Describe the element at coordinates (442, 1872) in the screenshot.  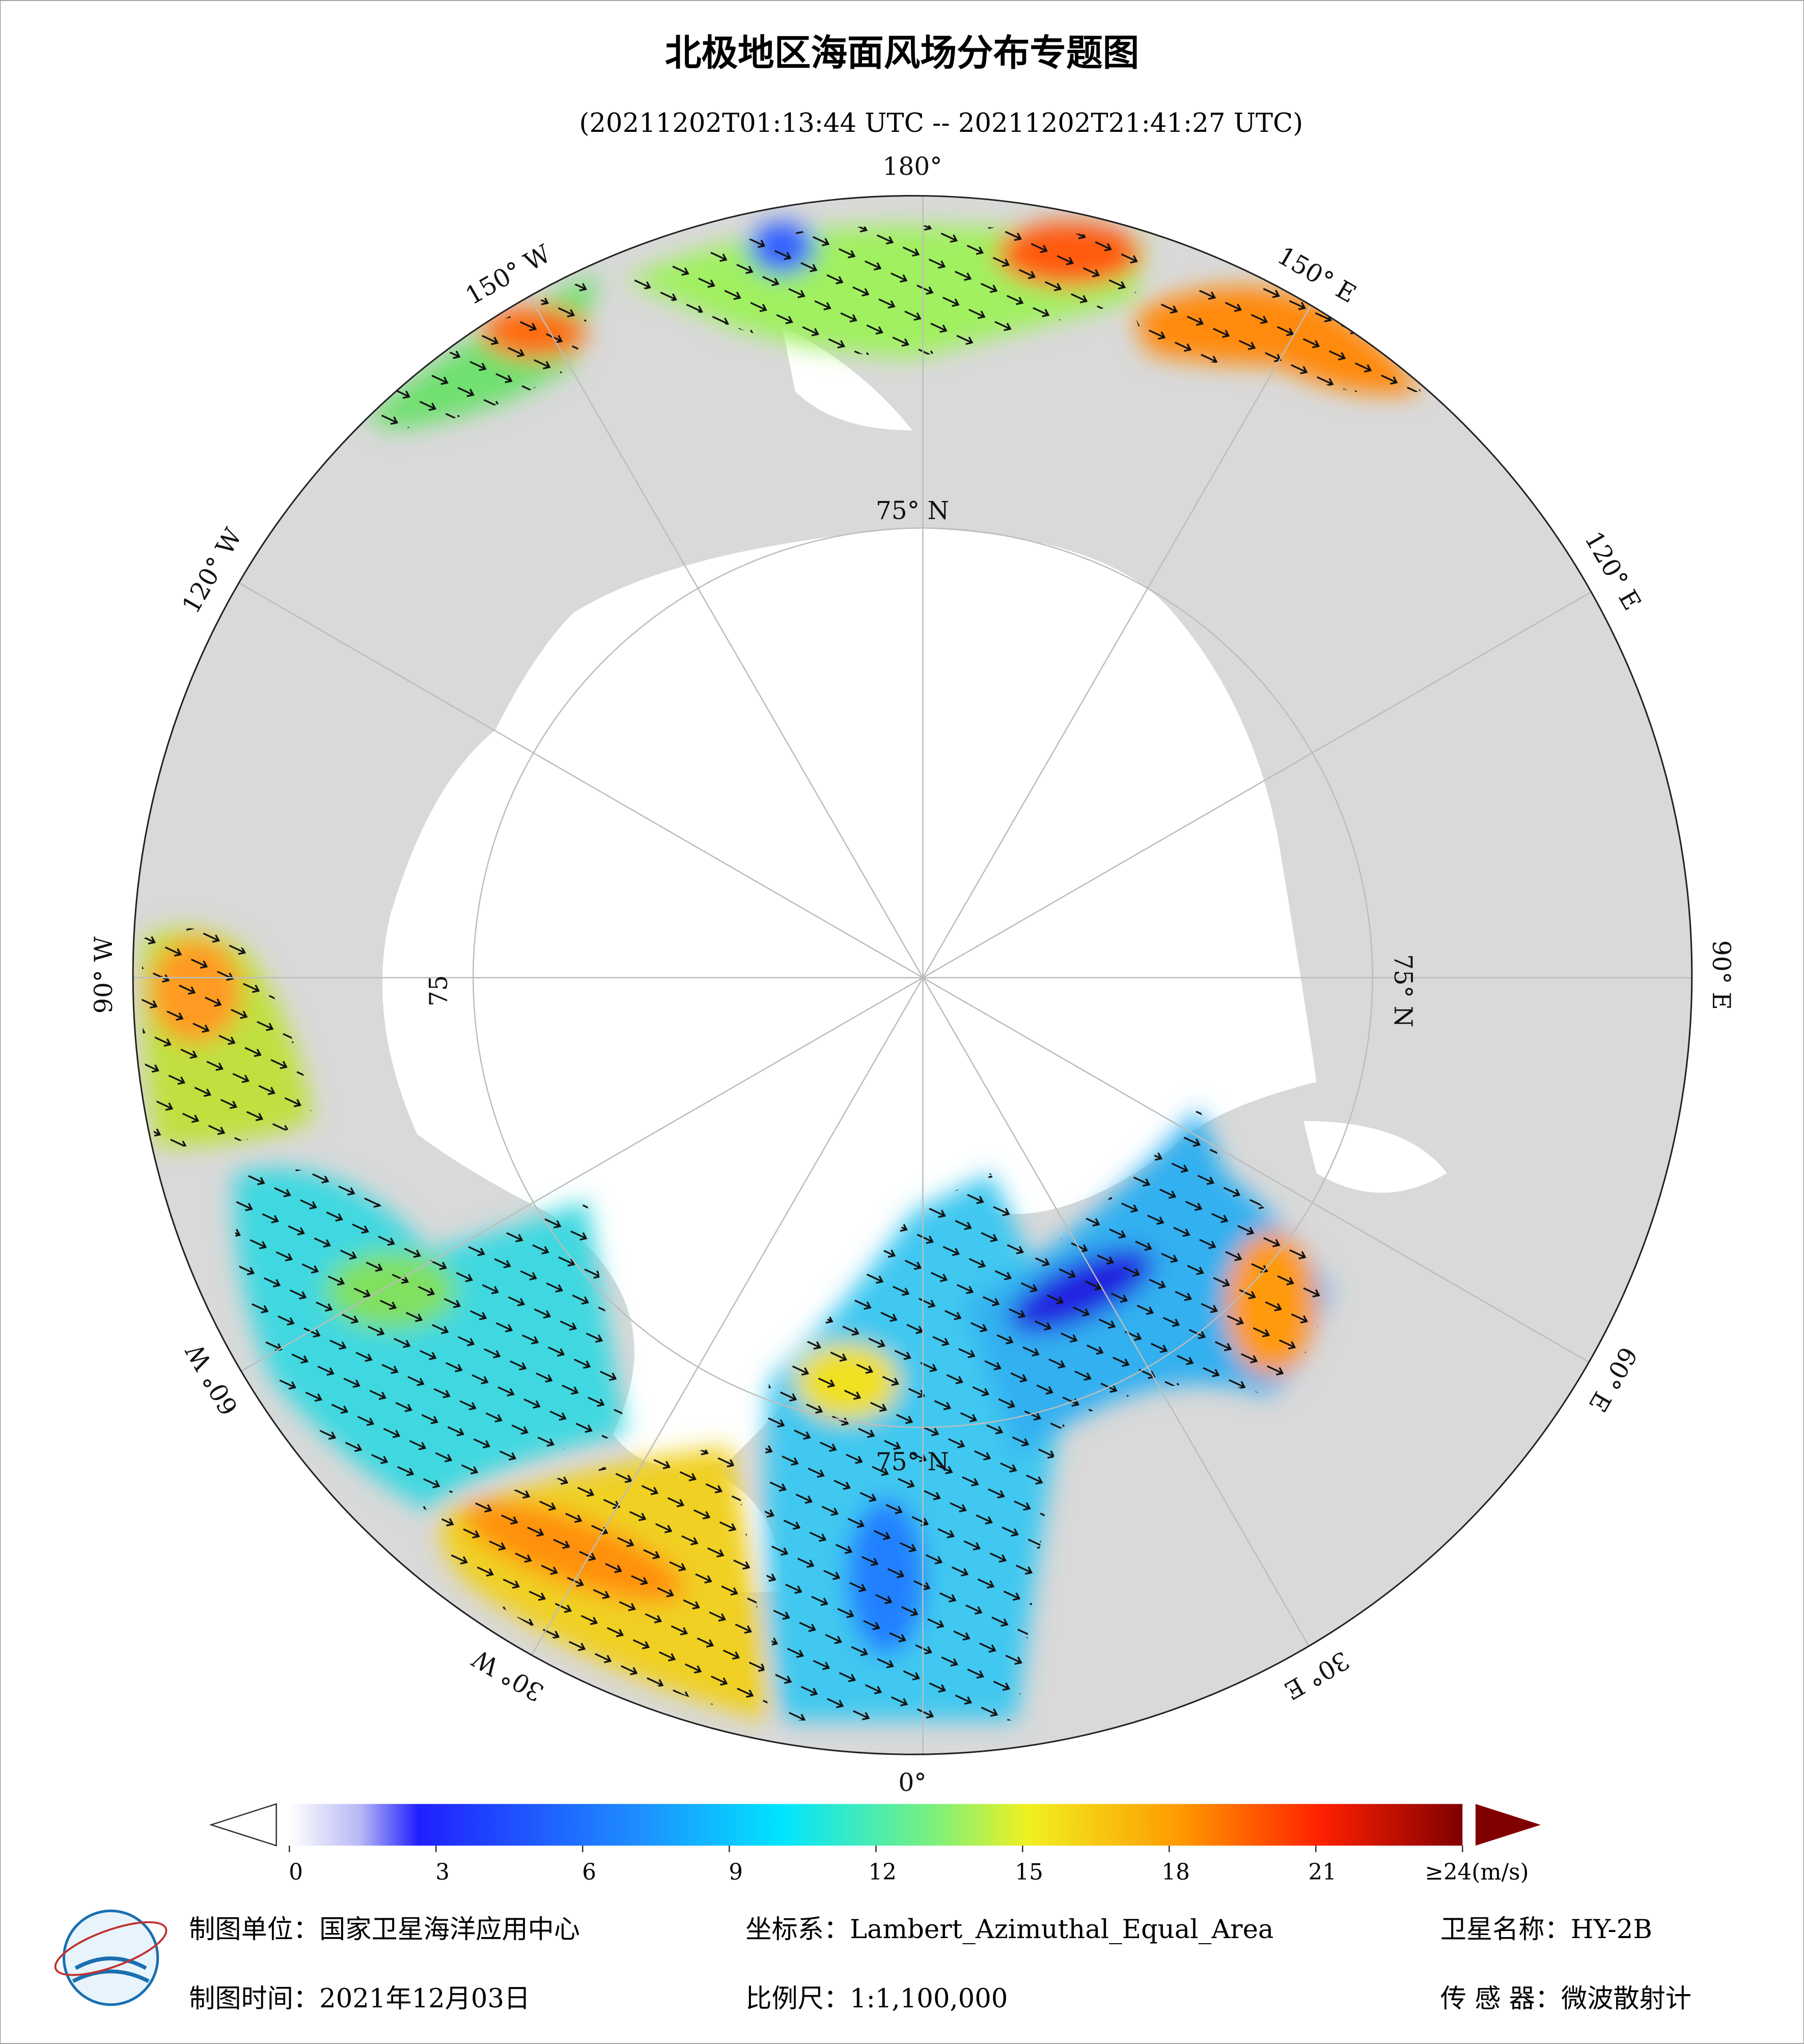
I see `colorbar-tick-label: 3` at that location.